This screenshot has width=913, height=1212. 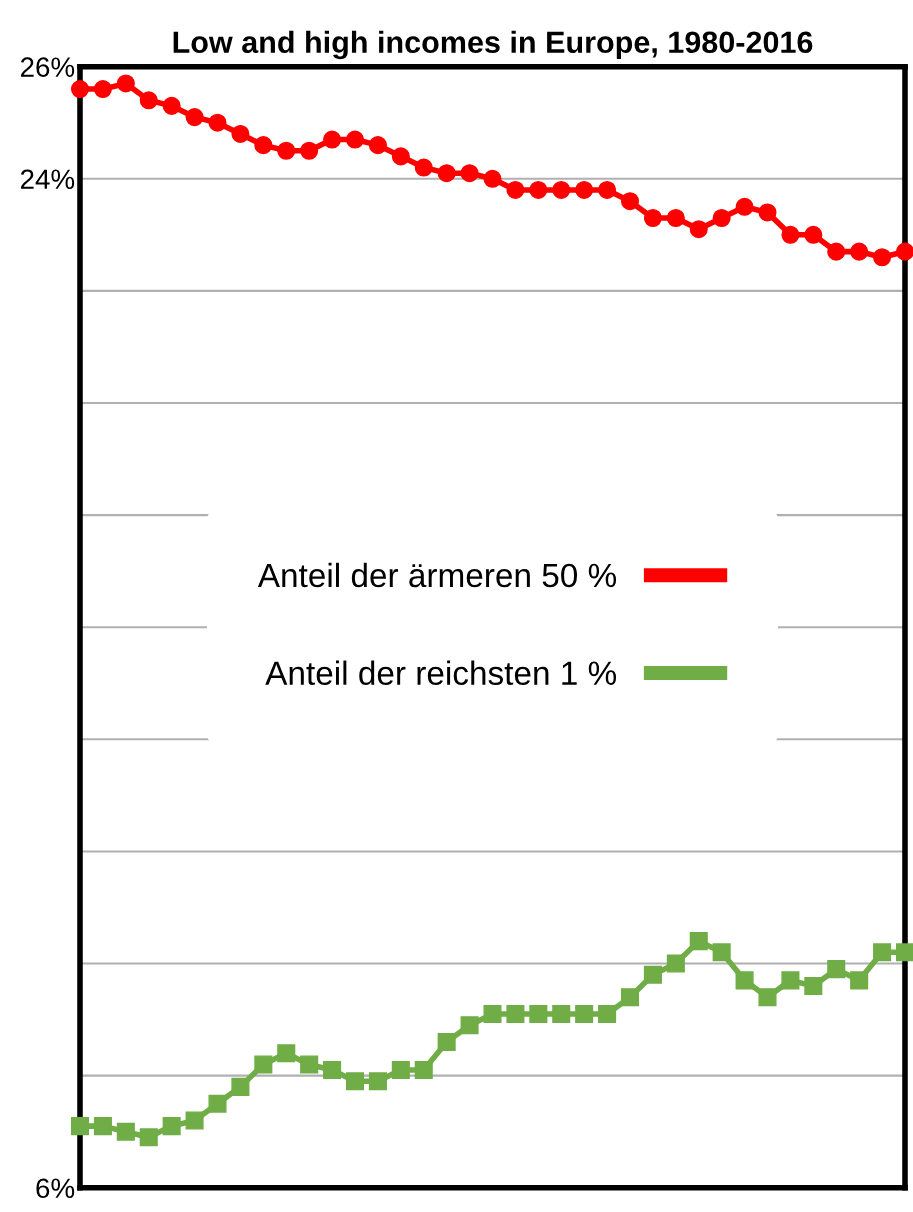 I want to click on y-tick-label: 26%, so click(x=47, y=67).